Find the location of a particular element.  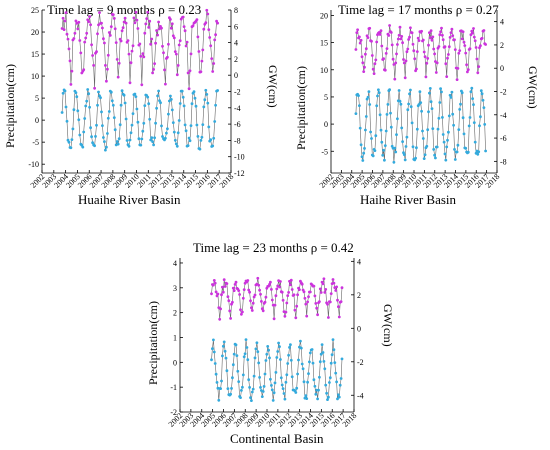

y-left-tick-label: -5 is located at coordinates (35, 142).